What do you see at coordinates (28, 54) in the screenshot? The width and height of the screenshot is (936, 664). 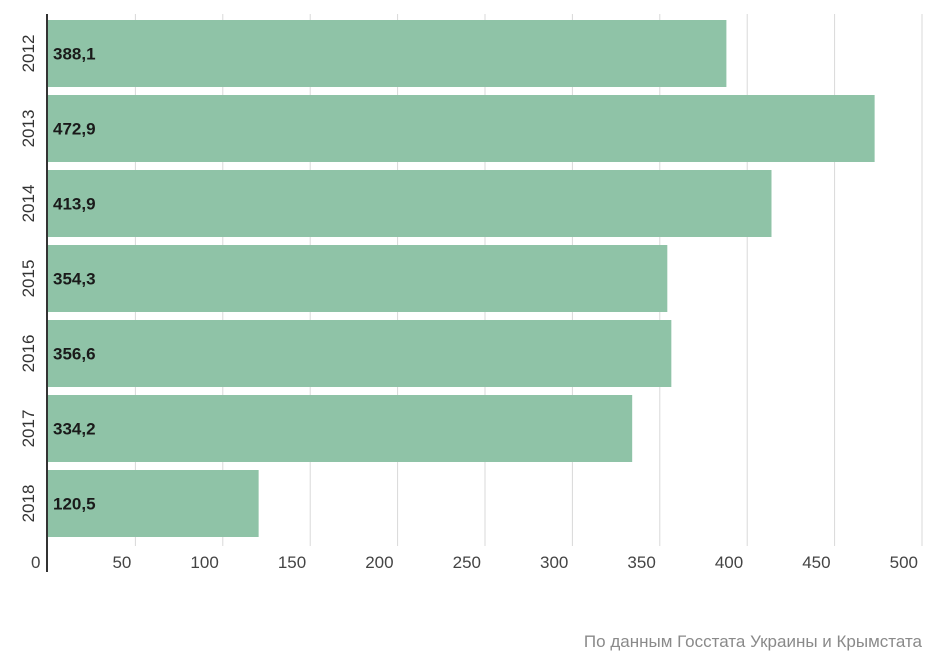 I see `category-label: 2012` at bounding box center [28, 54].